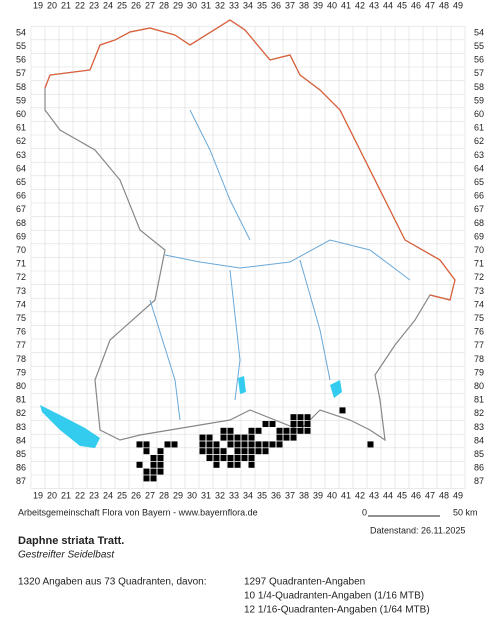 The image size is (500, 620). I want to click on column-label: 40, so click(332, 5).